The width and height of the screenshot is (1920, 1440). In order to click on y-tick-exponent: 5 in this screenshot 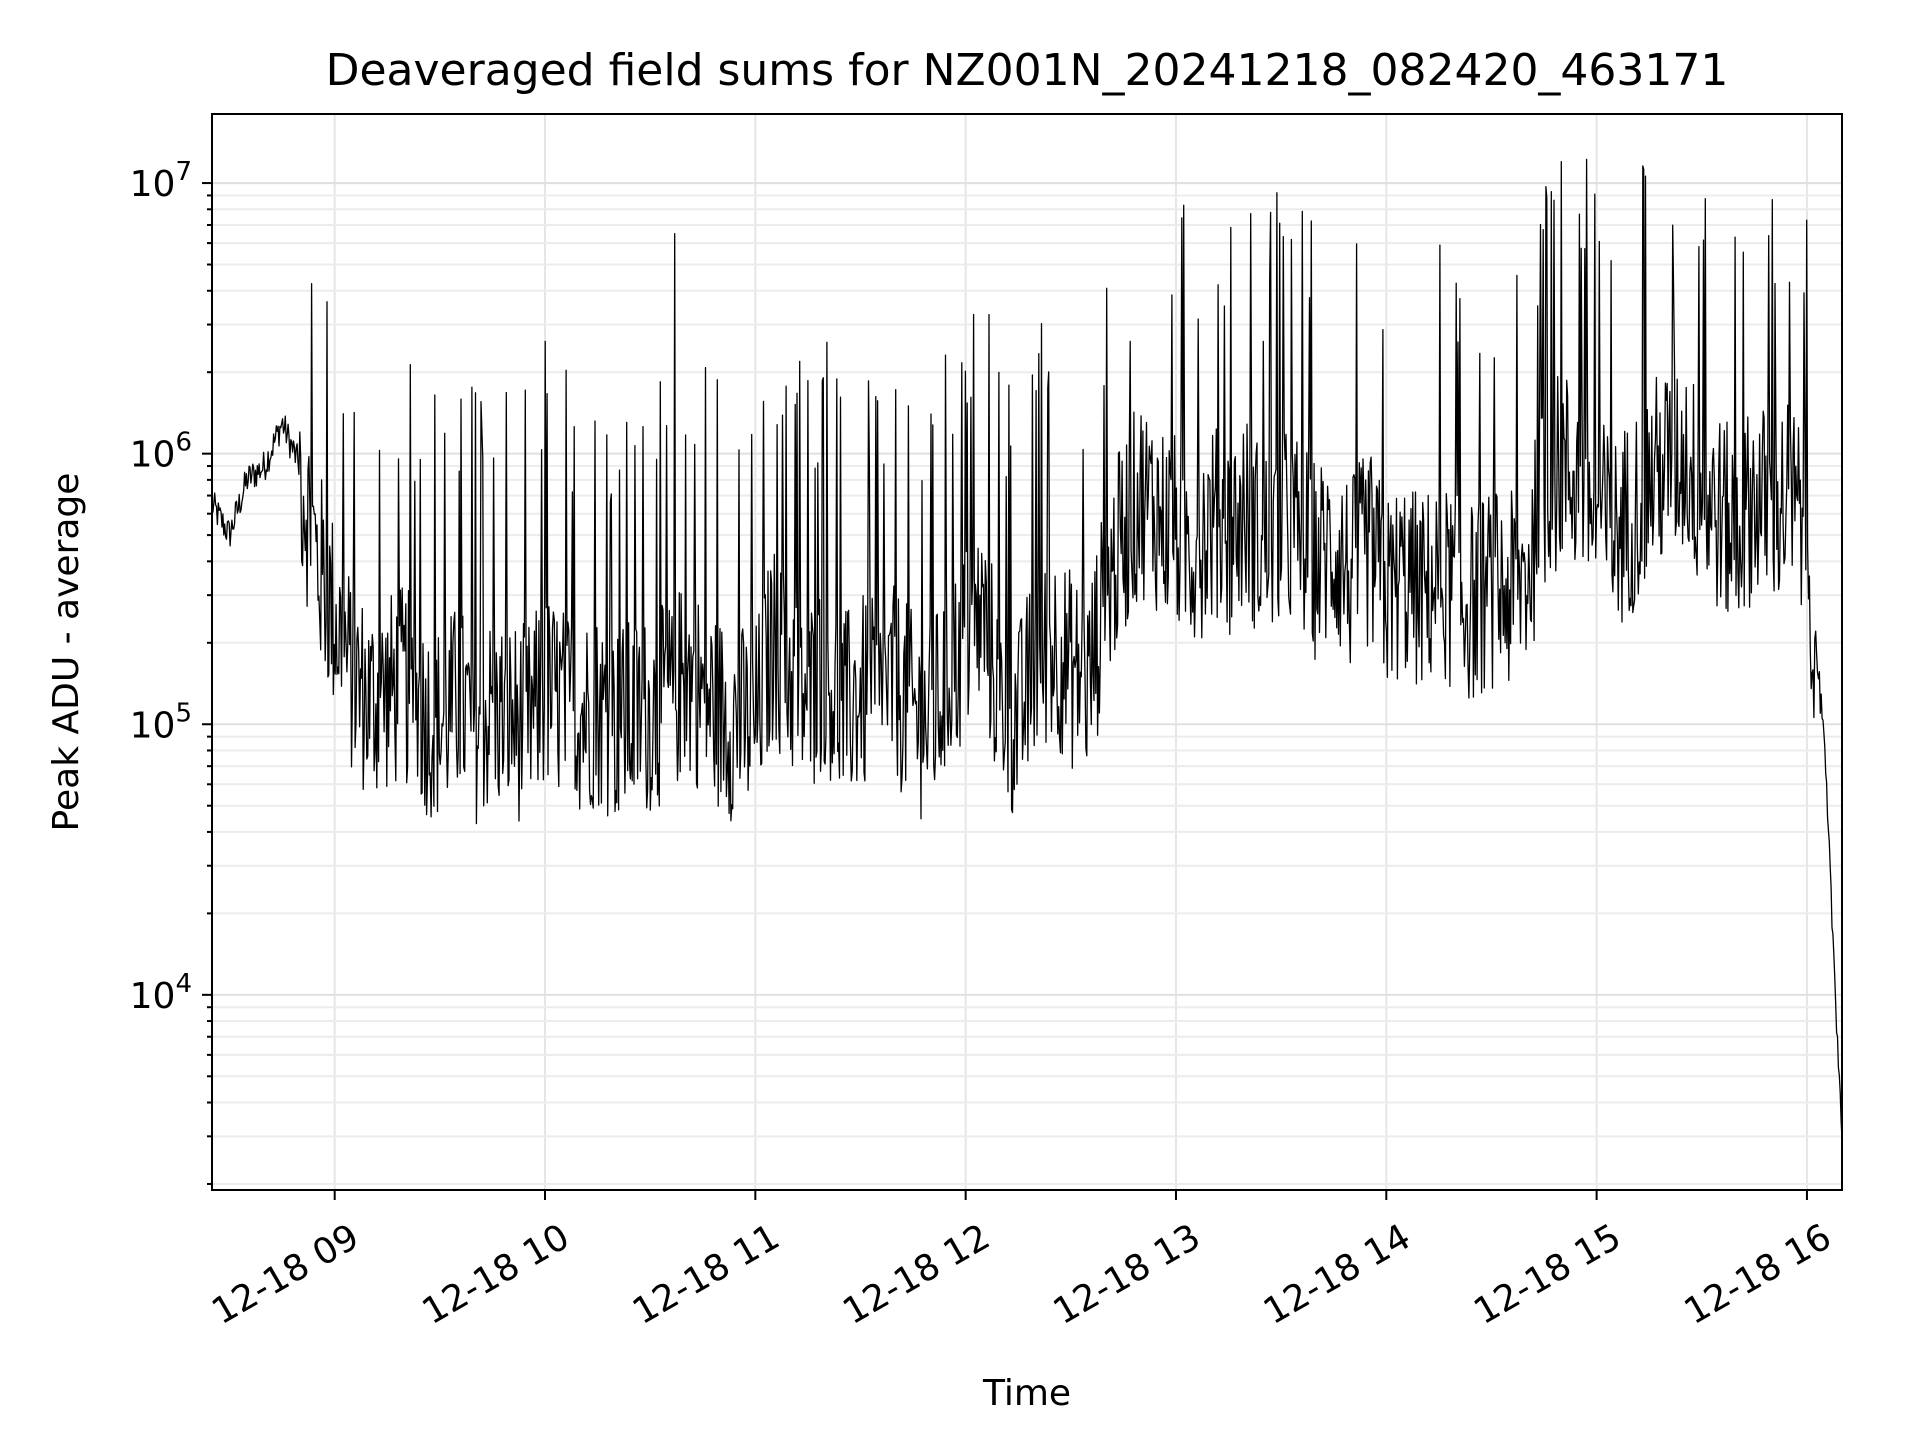, I will do `click(183, 713)`.